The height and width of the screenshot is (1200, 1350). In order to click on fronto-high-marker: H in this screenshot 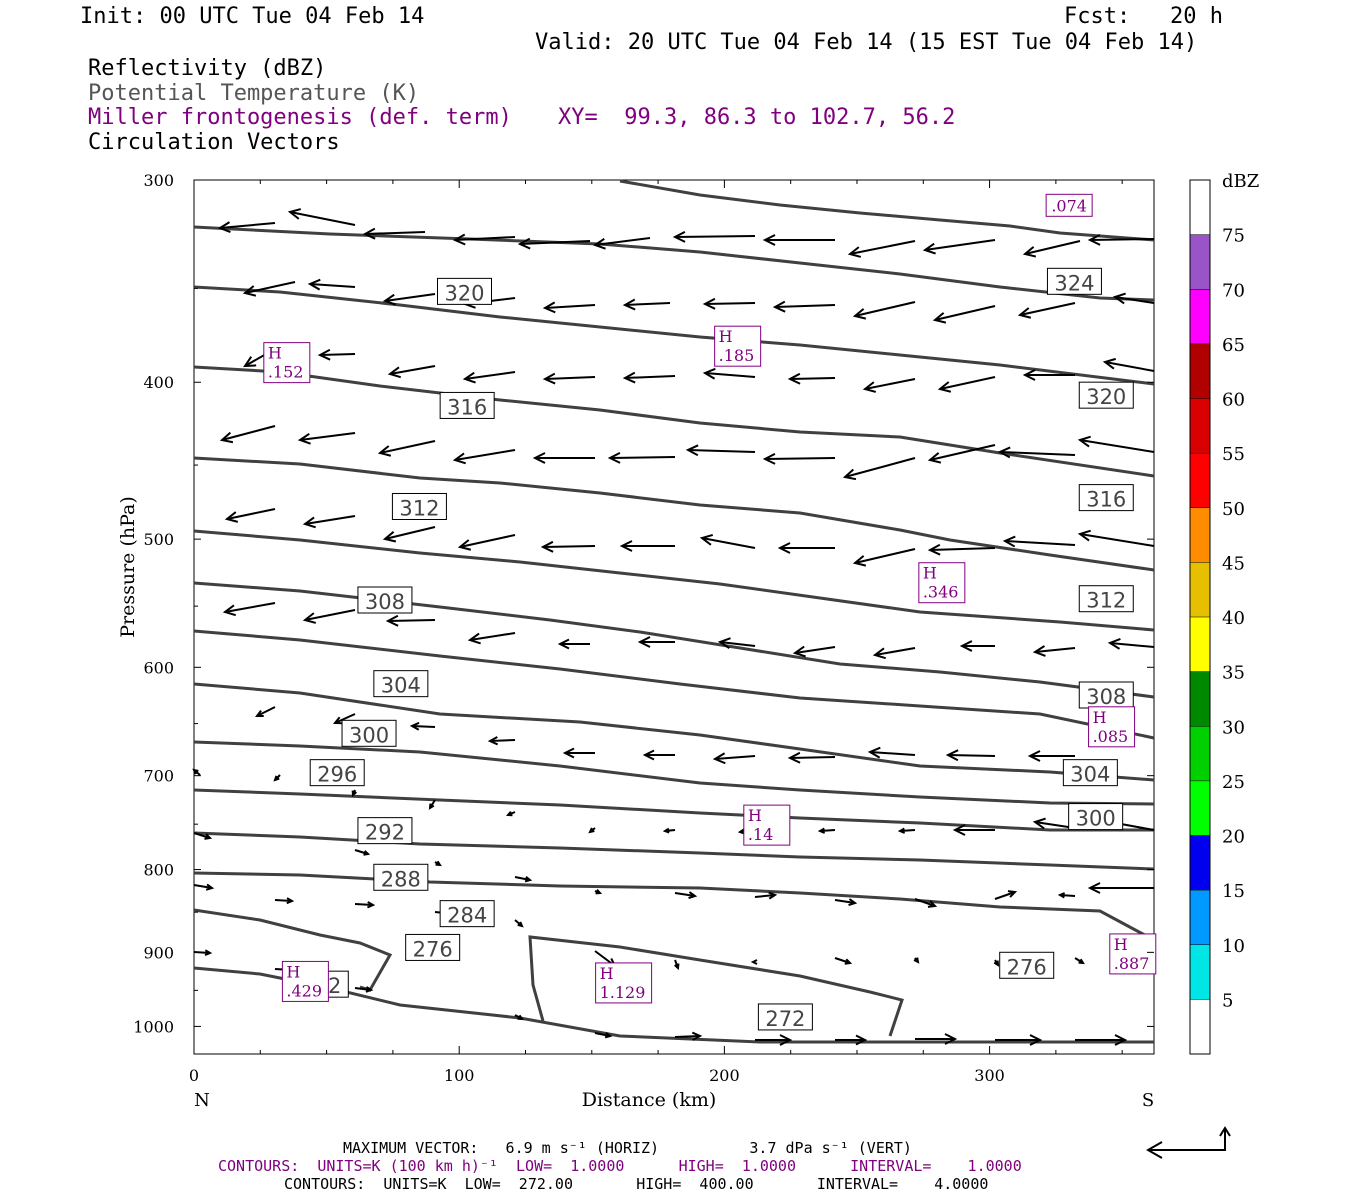, I will do `click(726, 336)`.